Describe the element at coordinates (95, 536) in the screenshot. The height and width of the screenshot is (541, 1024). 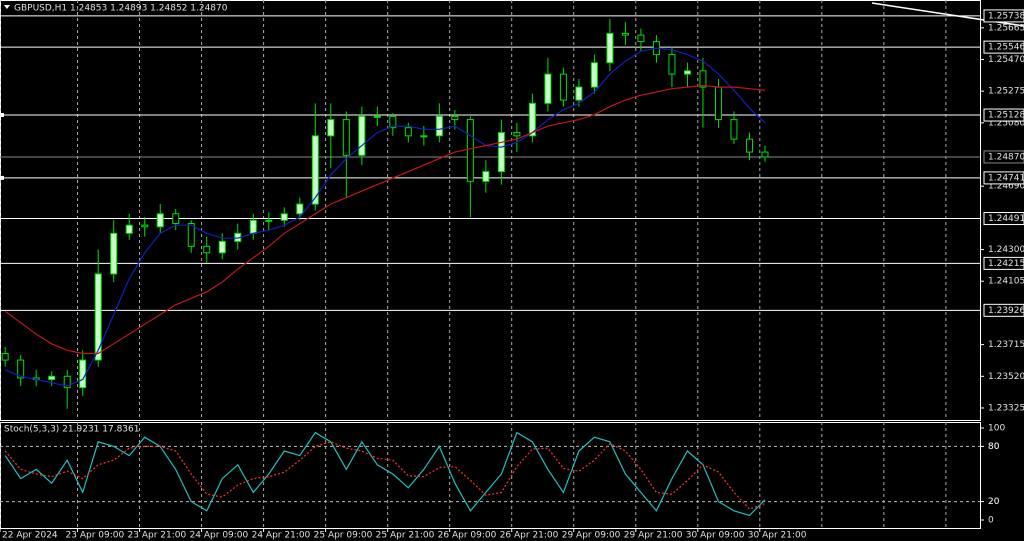
I see `x-tick-label: 23 Apr 09:00` at that location.